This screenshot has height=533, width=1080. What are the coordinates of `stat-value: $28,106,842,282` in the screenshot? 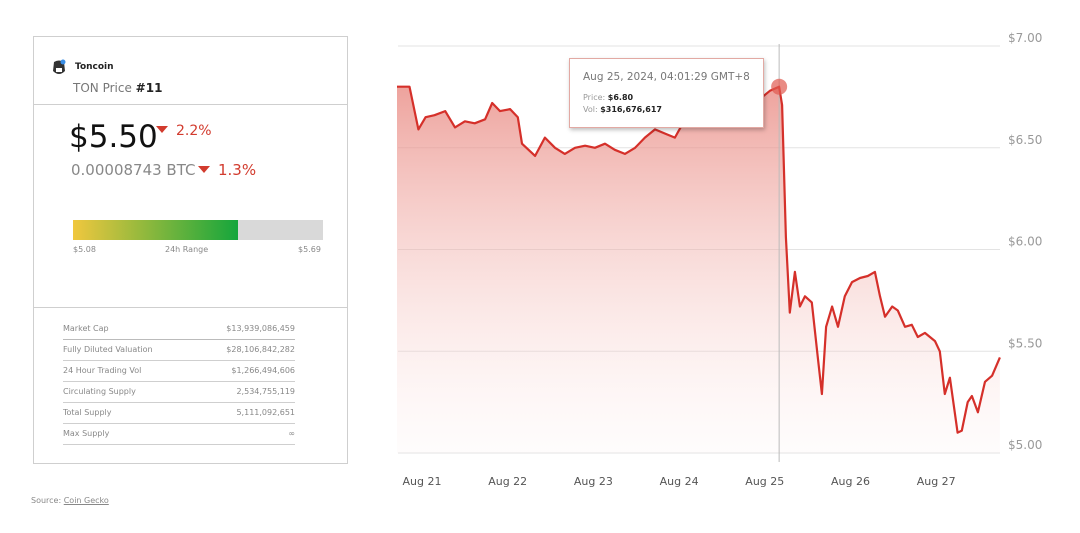 It's located at (260, 349).